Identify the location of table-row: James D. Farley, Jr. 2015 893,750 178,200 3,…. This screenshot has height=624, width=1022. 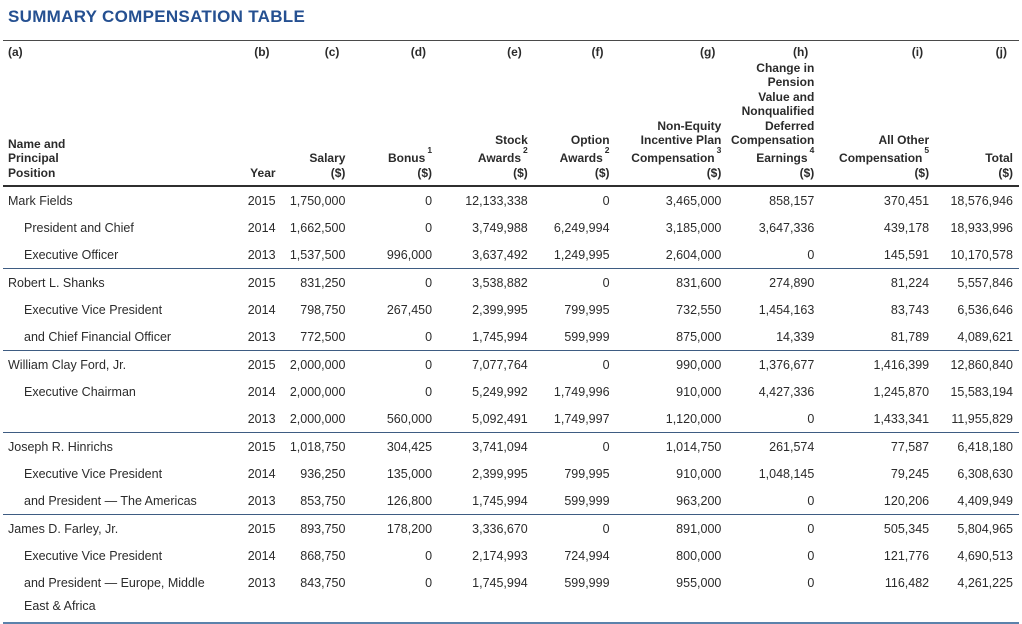
(511, 529).